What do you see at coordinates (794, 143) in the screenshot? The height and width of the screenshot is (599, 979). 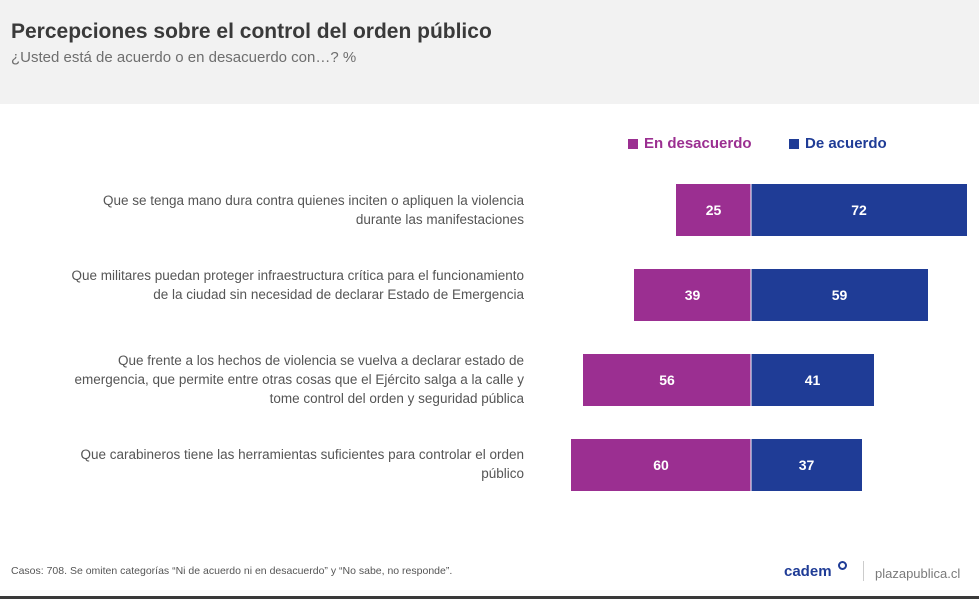 I see `legend-swatch-acuerdo` at bounding box center [794, 143].